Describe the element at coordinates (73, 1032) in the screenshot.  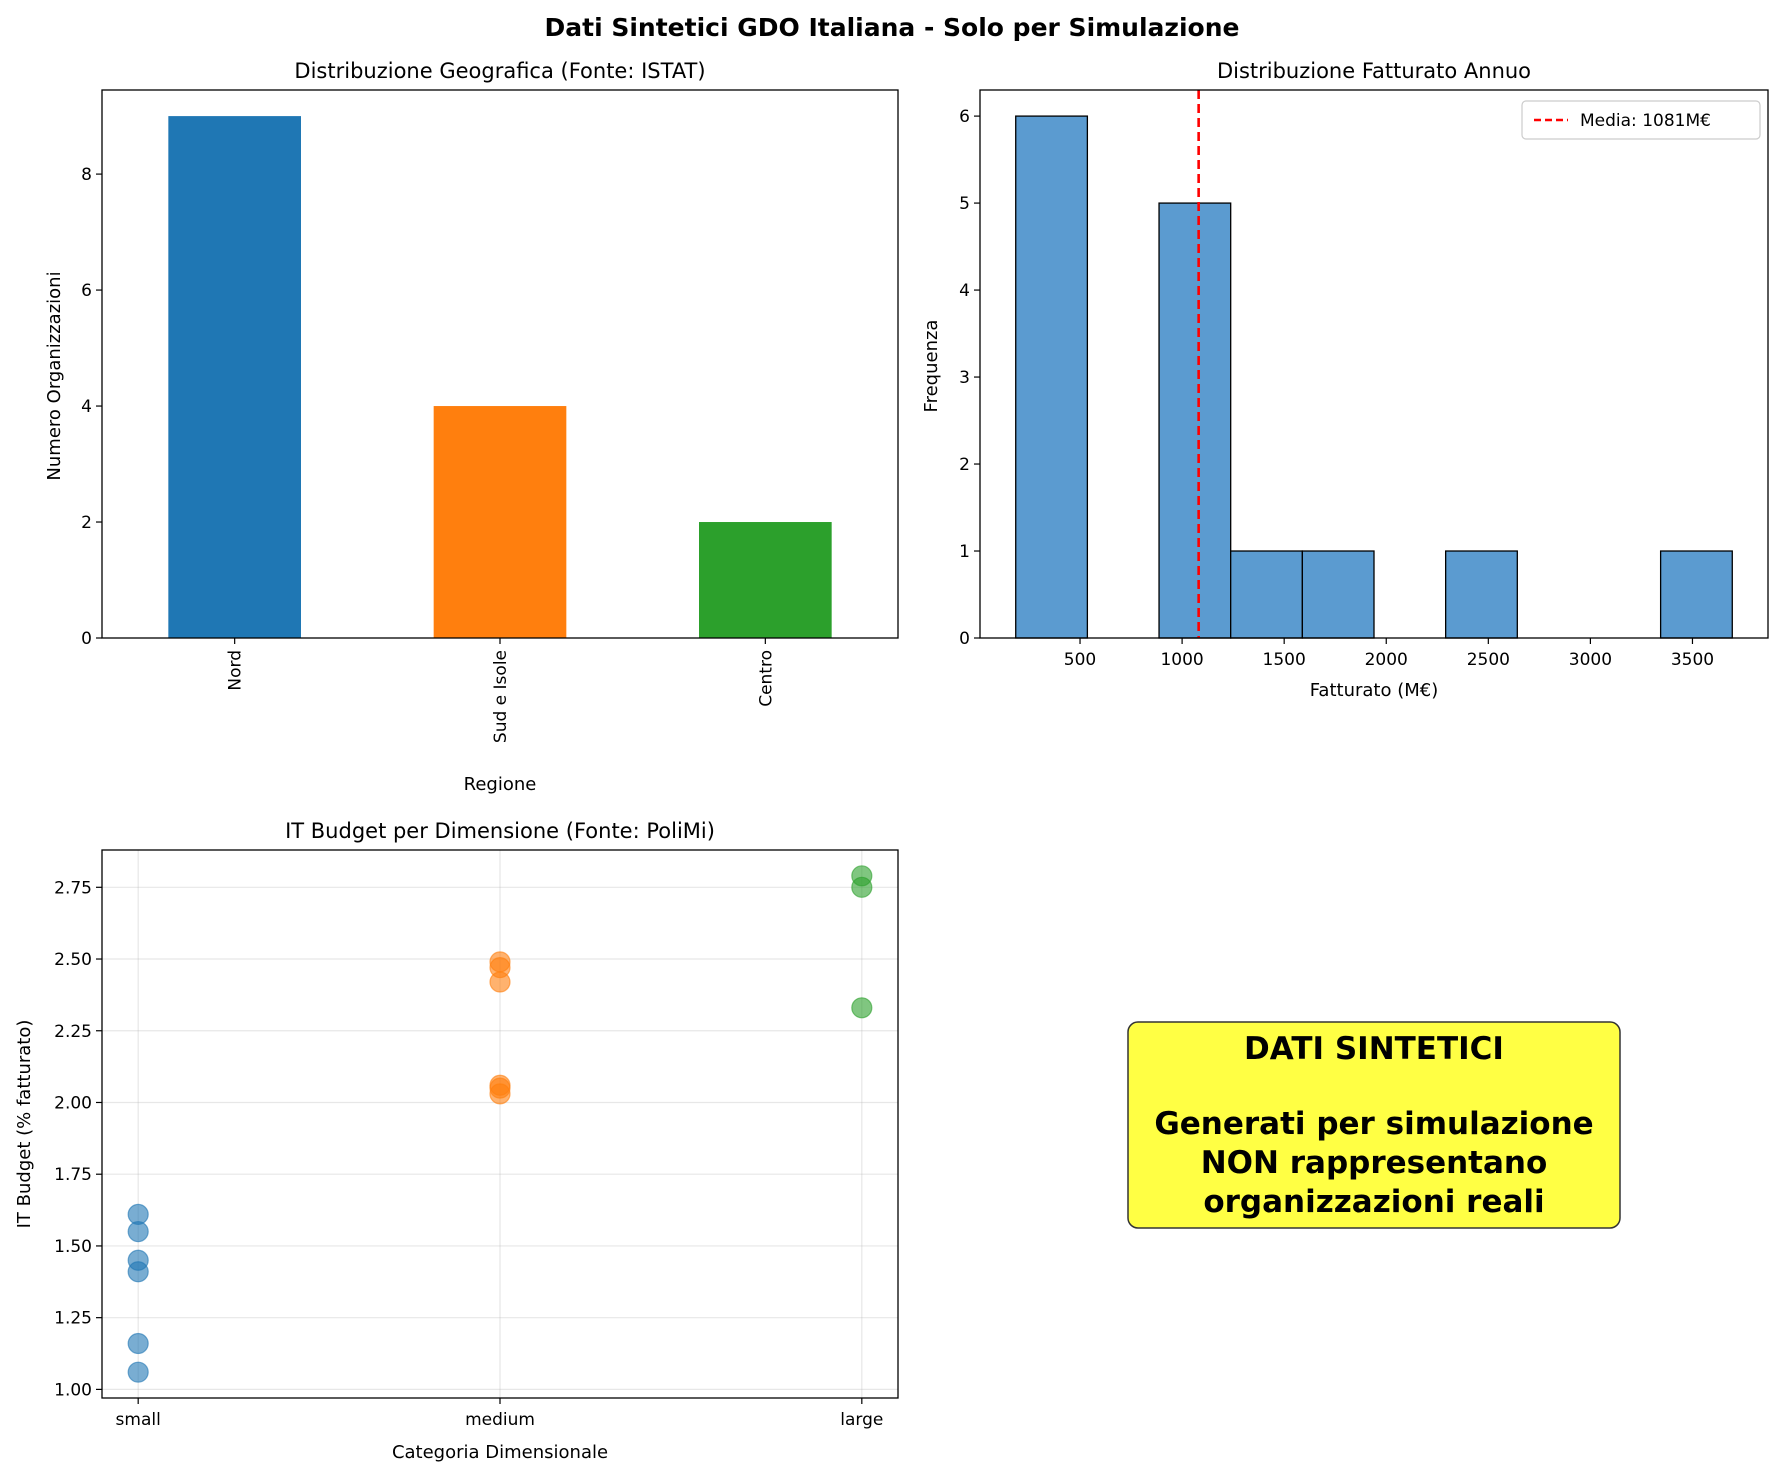
I see `scatter-y-tick-label: 2.25` at that location.